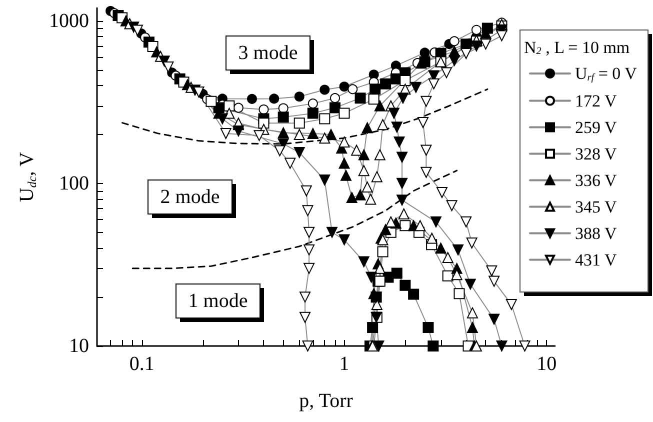 The width and height of the screenshot is (653, 422). I want to click on legend-label: 431 V, so click(596, 260).